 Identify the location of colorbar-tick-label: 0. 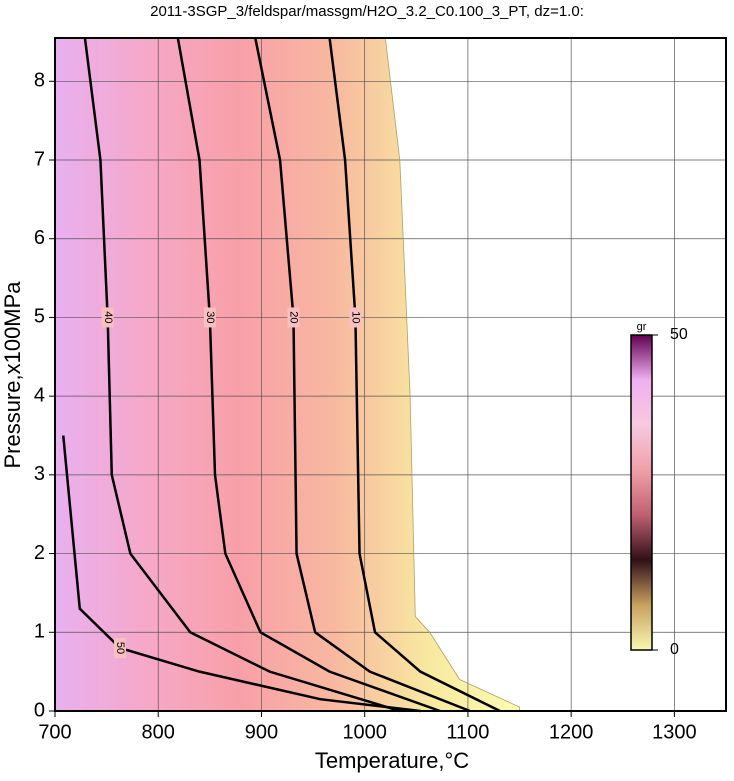
(674, 649).